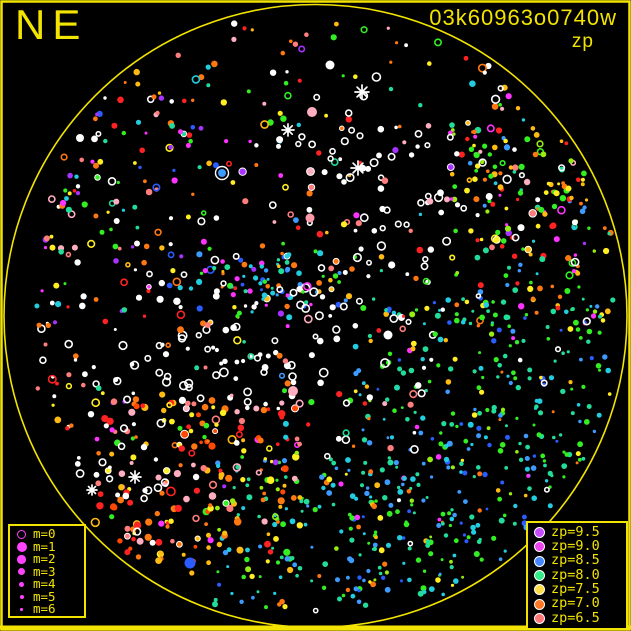 This screenshot has height=631, width=631. I want to click on legend-label: m=1, so click(44, 546).